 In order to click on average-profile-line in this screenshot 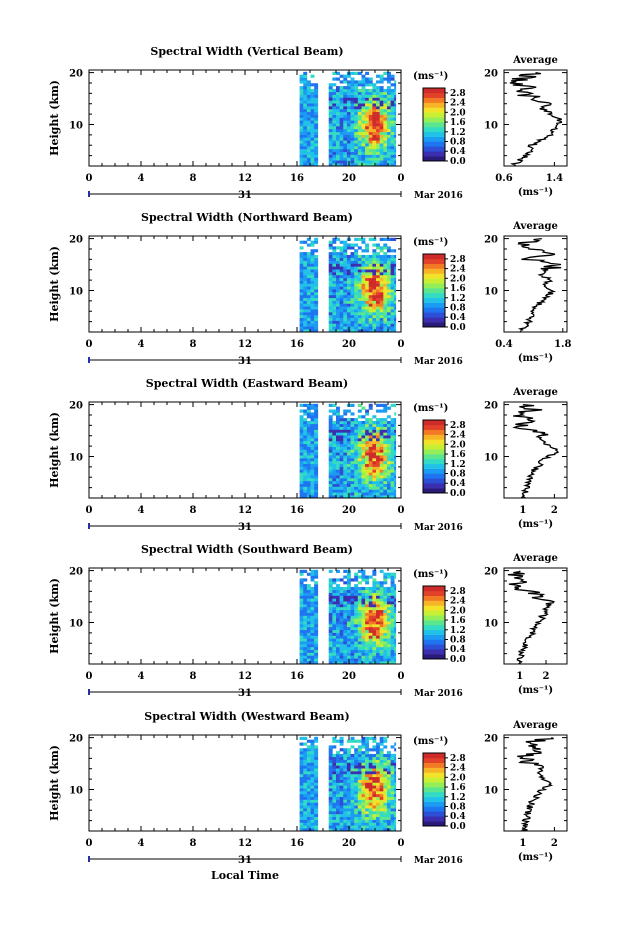, I will do `click(539, 285)`.